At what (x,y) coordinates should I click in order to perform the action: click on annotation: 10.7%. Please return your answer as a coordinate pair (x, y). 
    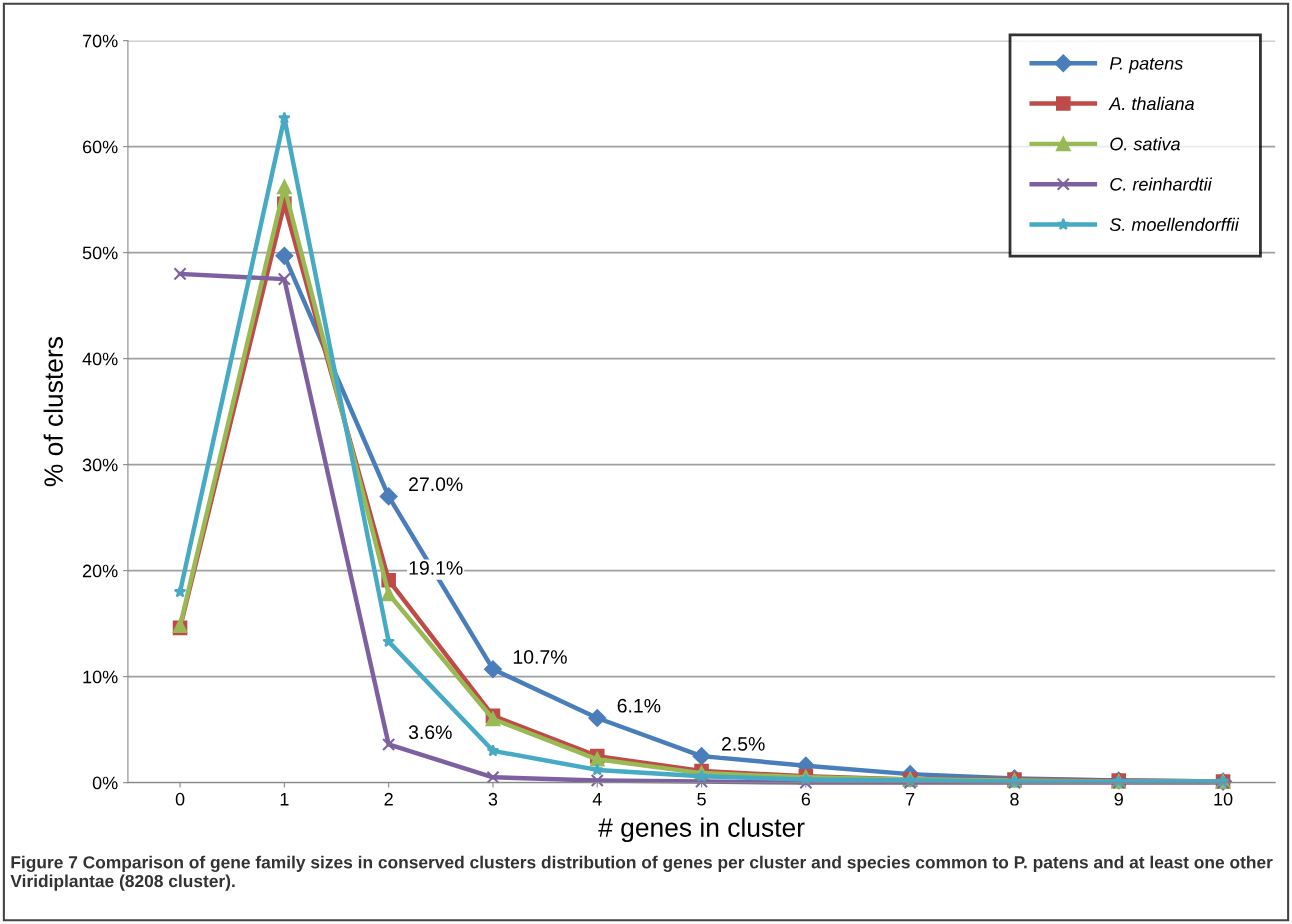
    Looking at the image, I should click on (540, 657).